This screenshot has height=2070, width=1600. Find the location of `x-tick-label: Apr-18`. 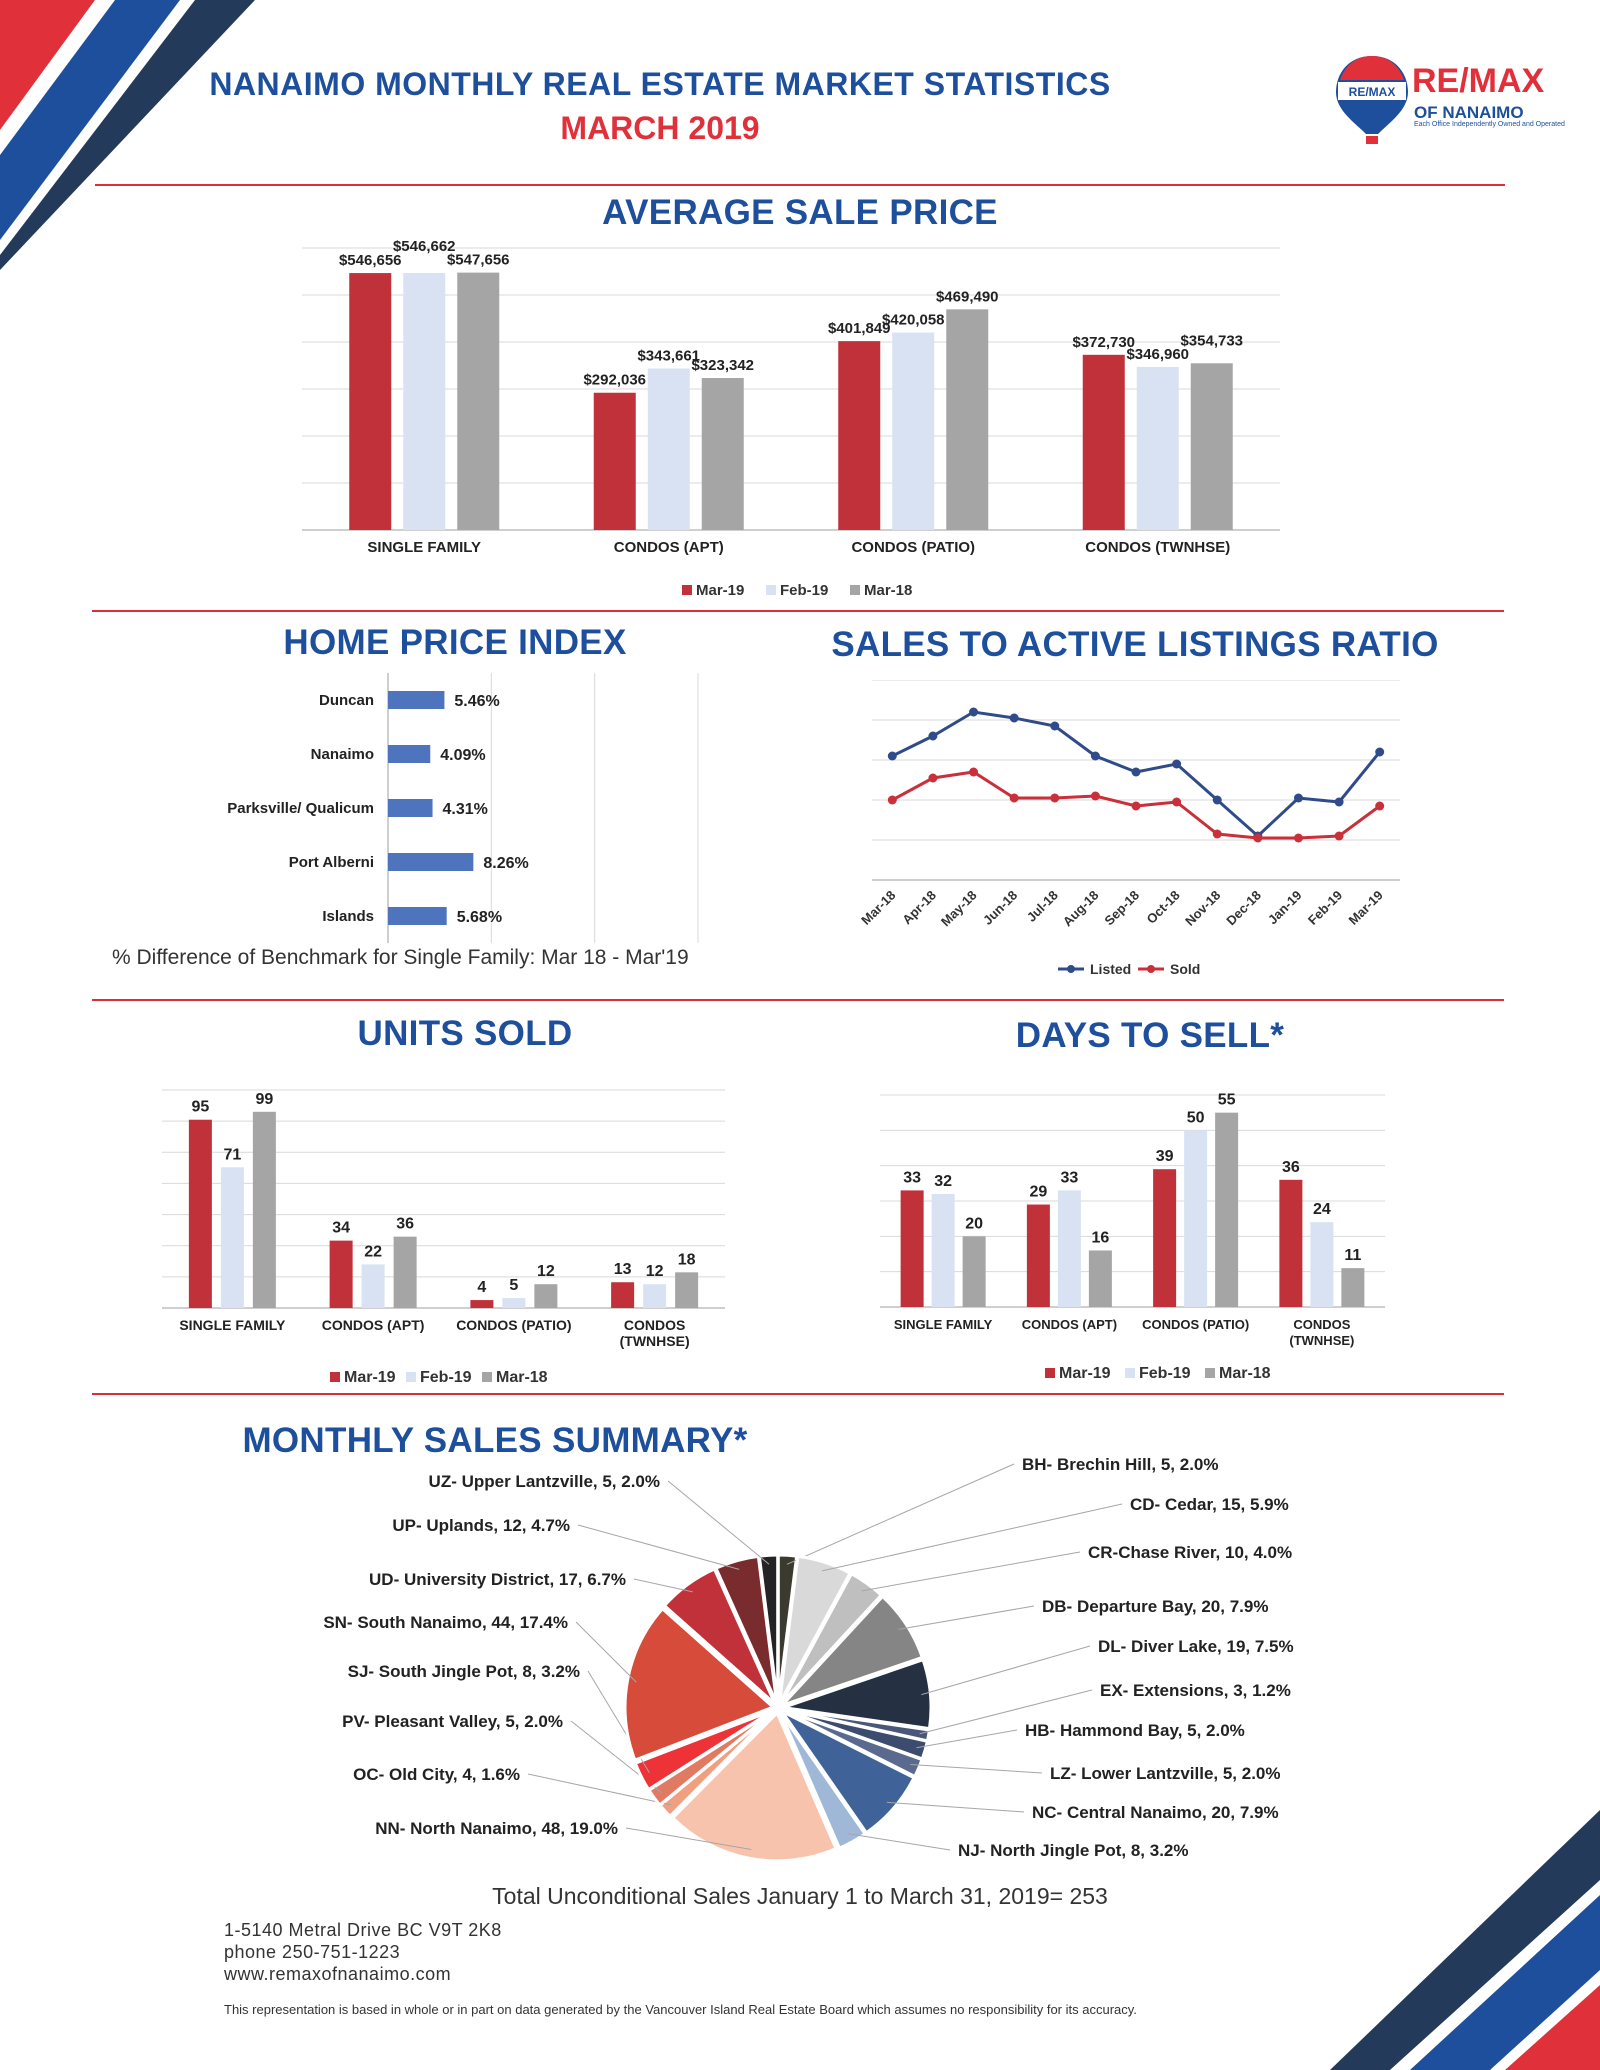

x-tick-label: Apr-18 is located at coordinates (919, 908).